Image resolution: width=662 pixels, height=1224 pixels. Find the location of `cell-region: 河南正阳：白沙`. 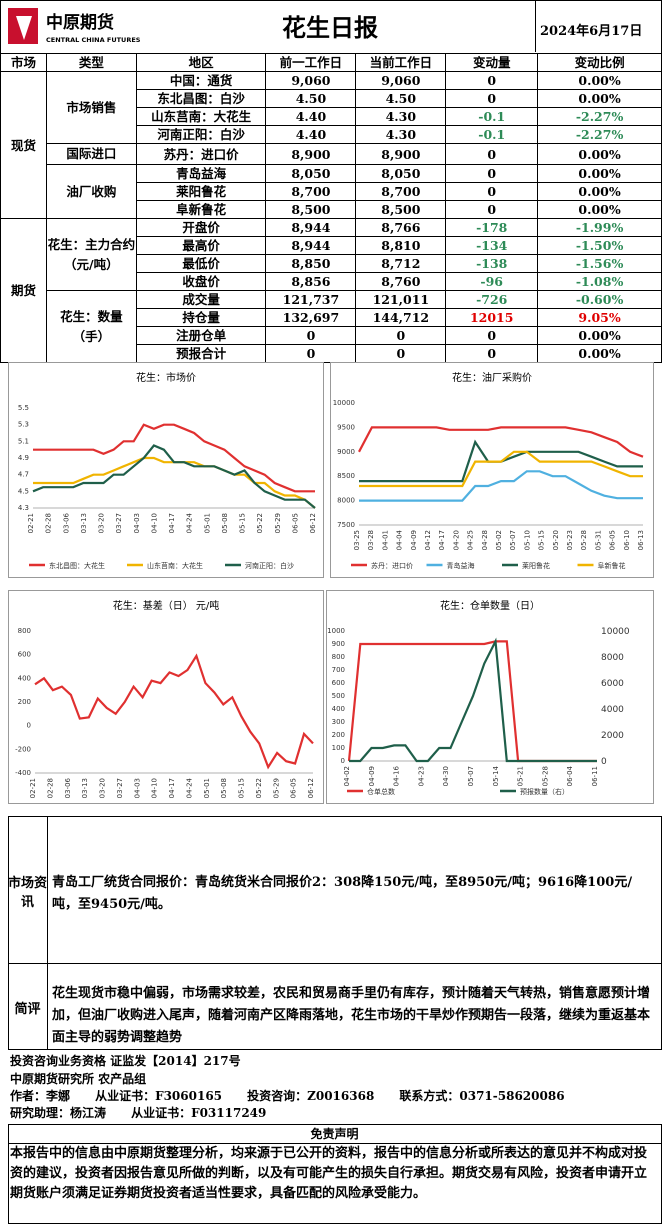

cell-region: 河南正阳：白沙 is located at coordinates (201, 134).